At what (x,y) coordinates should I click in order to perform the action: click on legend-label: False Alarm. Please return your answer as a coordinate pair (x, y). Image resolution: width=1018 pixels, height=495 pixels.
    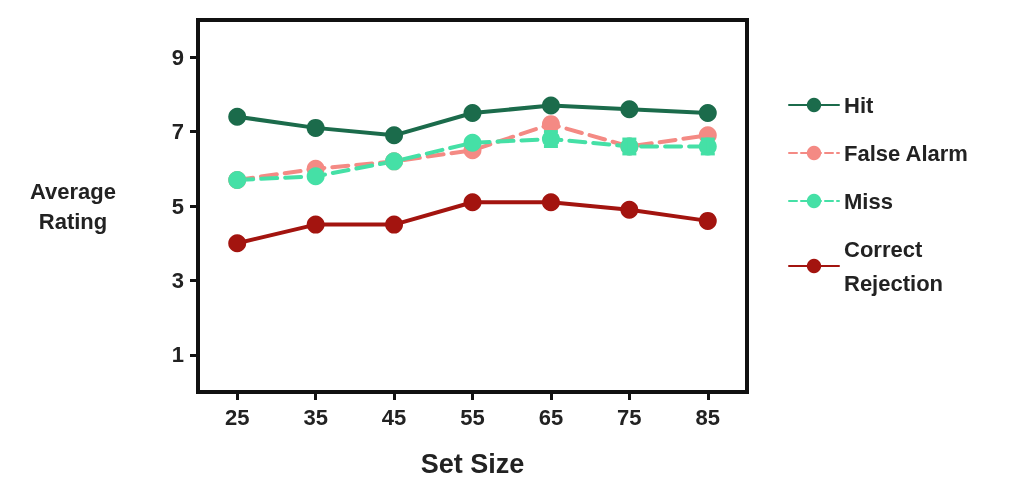
    Looking at the image, I should click on (906, 153).